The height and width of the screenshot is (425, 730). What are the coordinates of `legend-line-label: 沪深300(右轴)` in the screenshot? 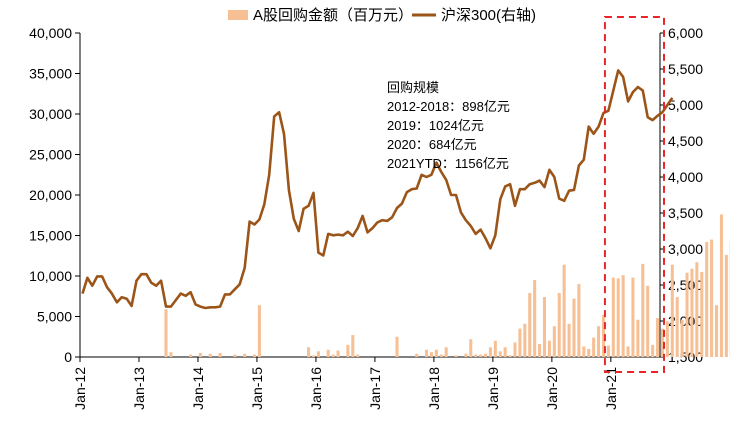 It's located at (488, 15).